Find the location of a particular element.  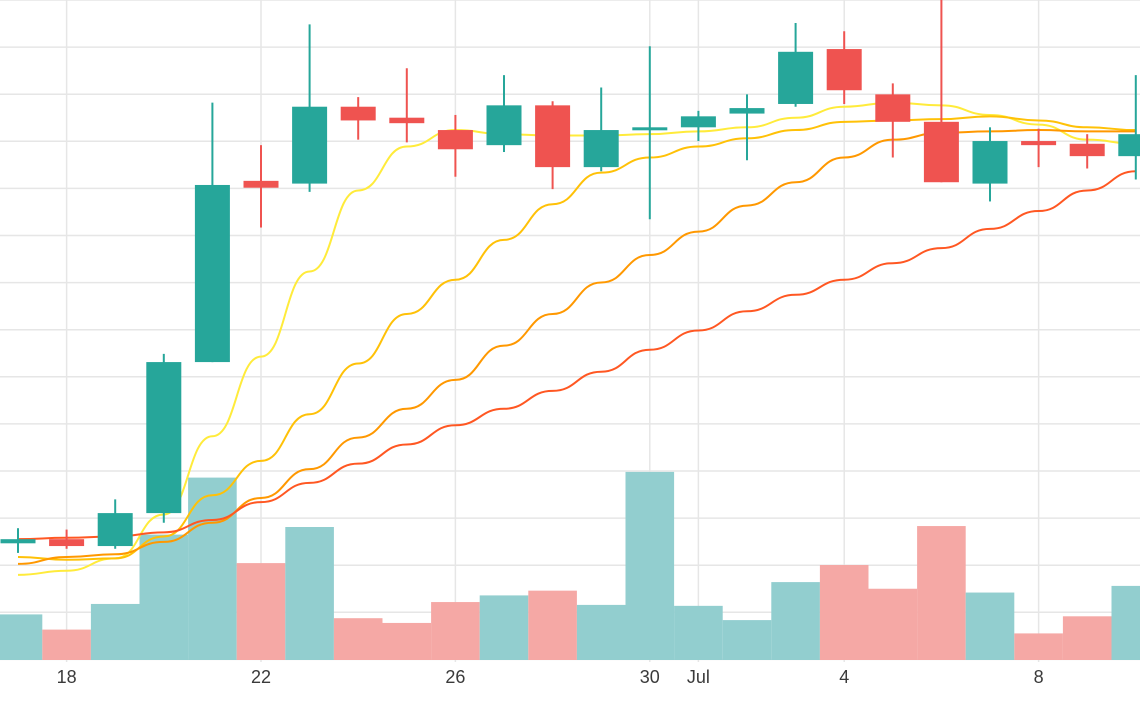

x-tick-label: 18 is located at coordinates (67, 677).